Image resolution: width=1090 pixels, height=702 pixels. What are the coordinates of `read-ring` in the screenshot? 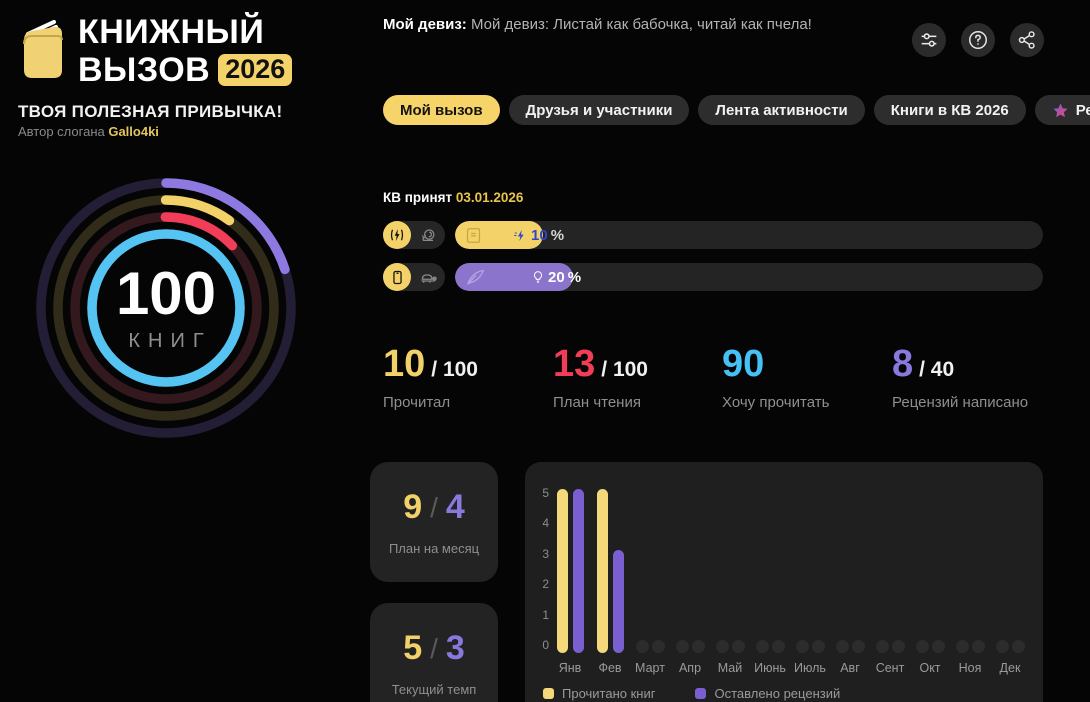 It's located at (166, 308).